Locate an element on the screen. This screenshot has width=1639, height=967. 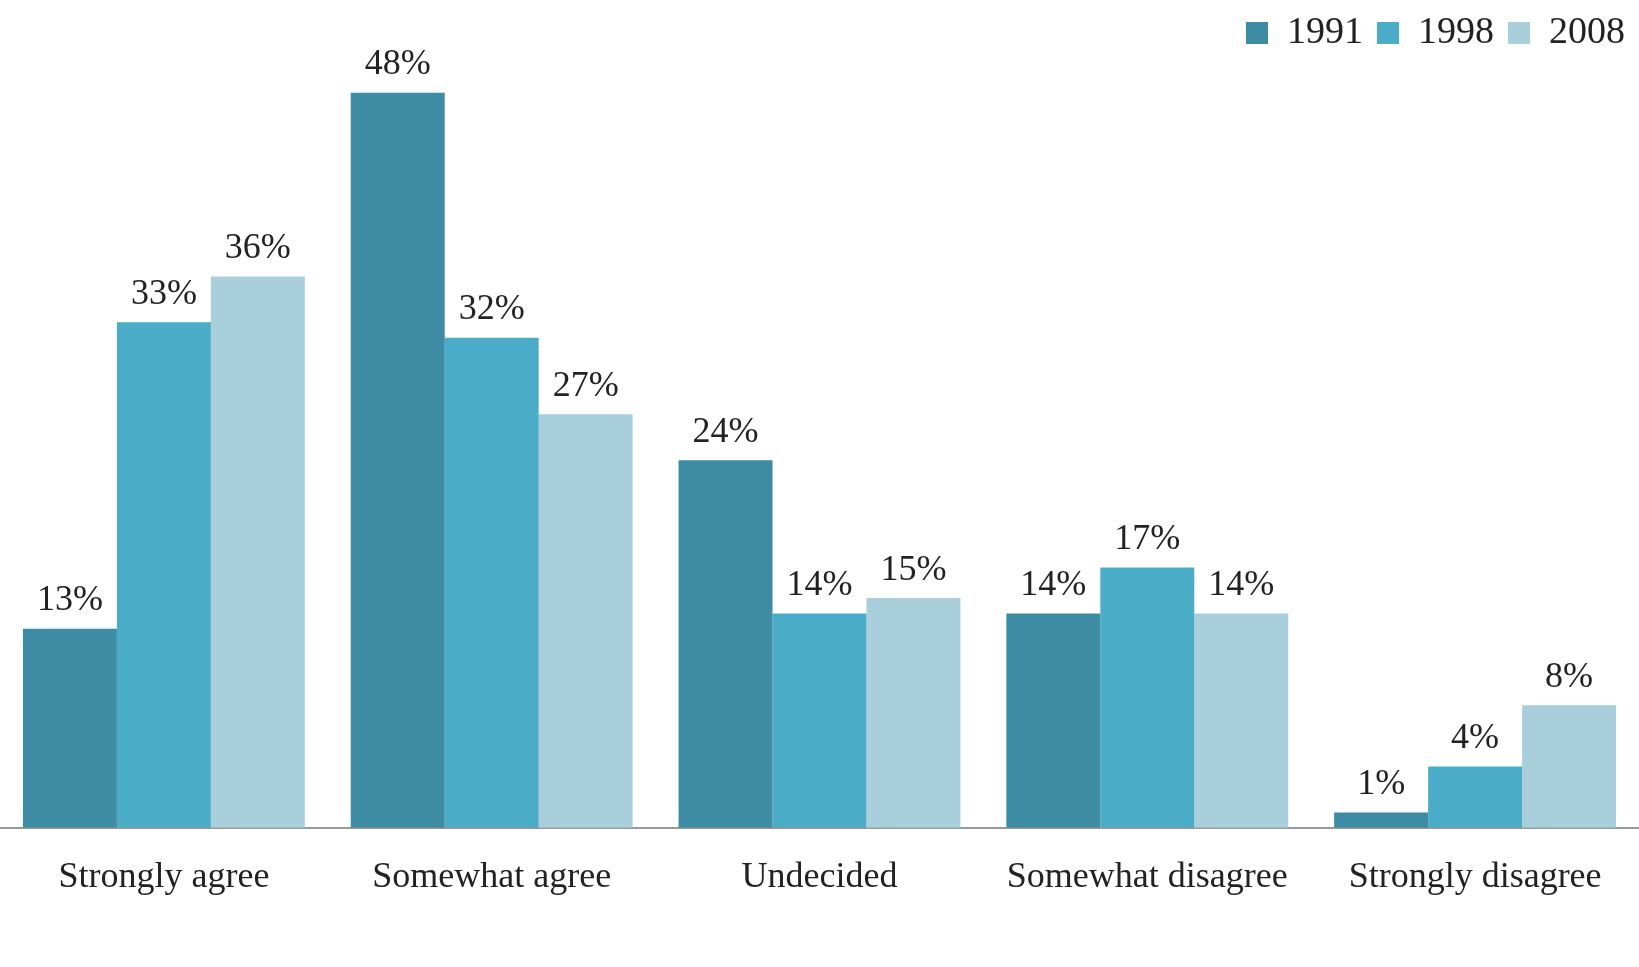
data-label: 27% is located at coordinates (585, 383).